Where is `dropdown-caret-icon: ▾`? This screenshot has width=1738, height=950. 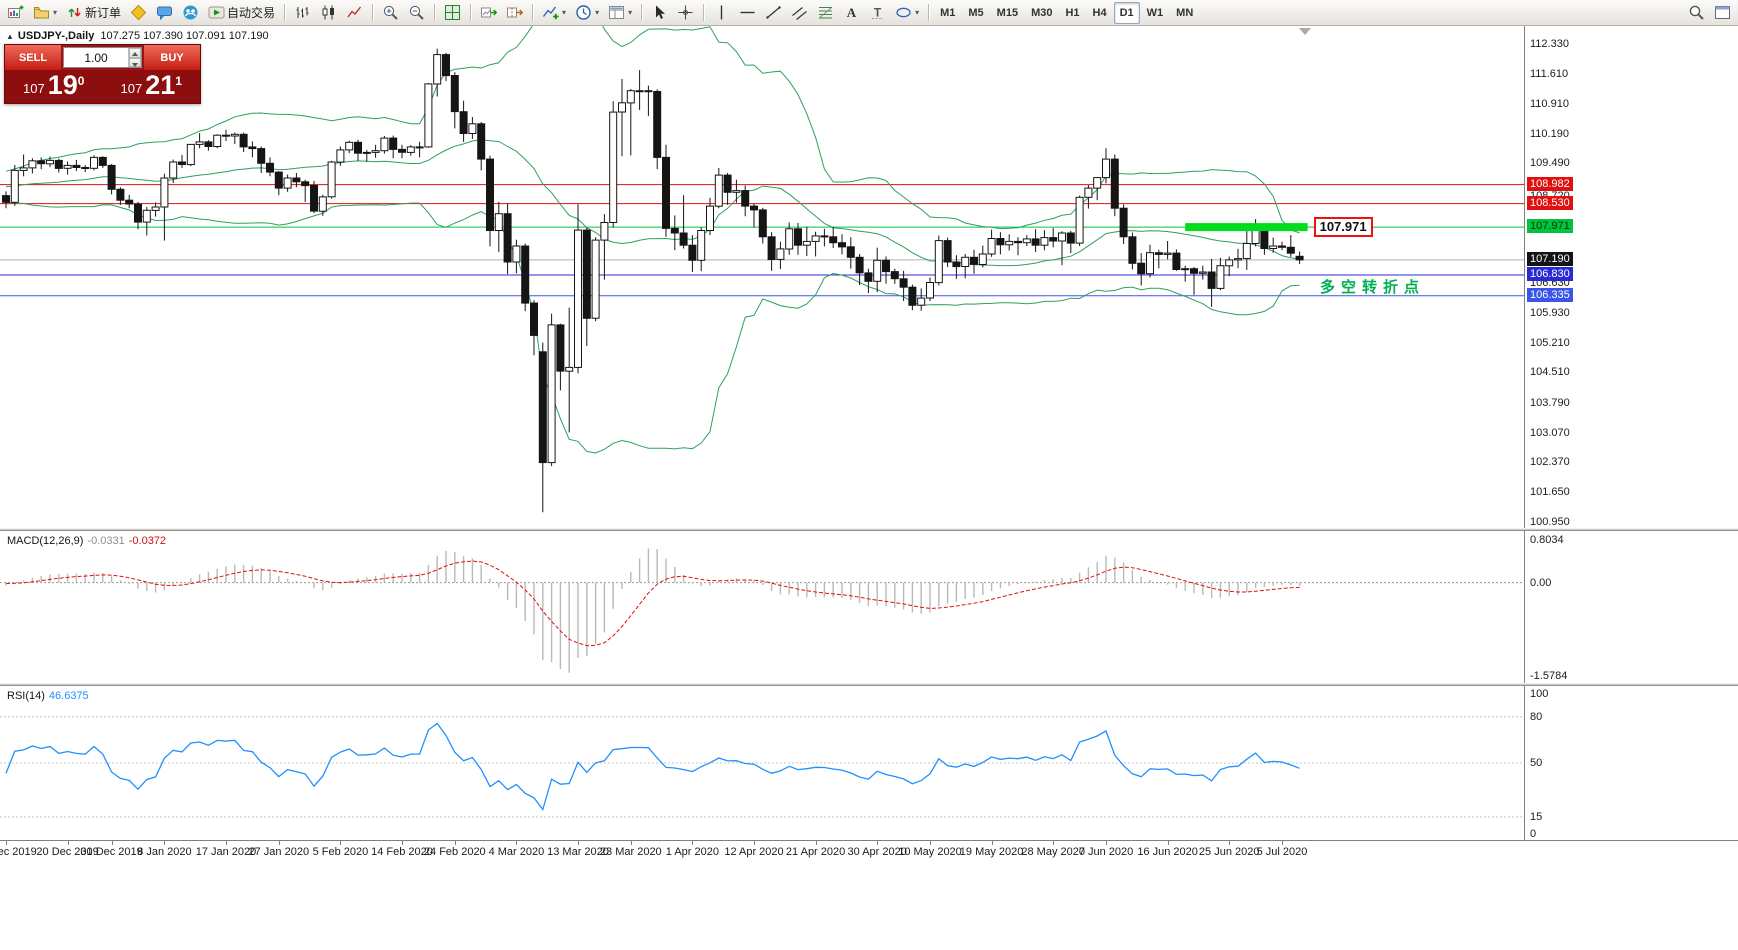
dropdown-caret-icon: ▾ is located at coordinates (55, 12).